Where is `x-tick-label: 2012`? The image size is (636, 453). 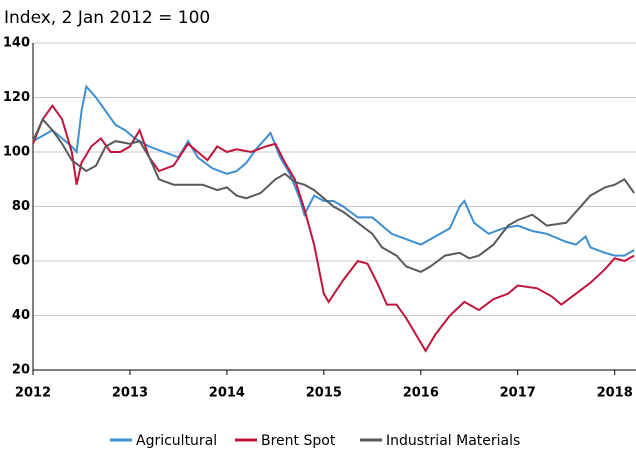 x-tick-label: 2012 is located at coordinates (33, 393).